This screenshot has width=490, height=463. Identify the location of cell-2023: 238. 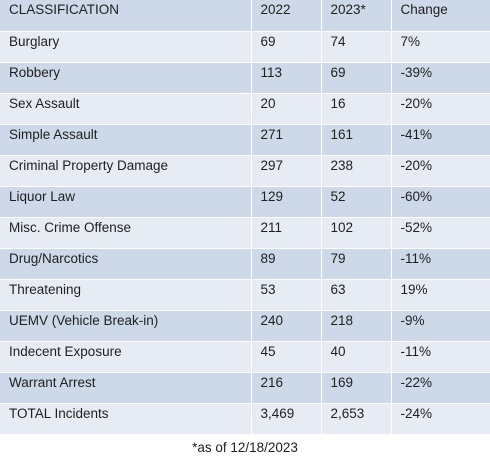
(356, 171).